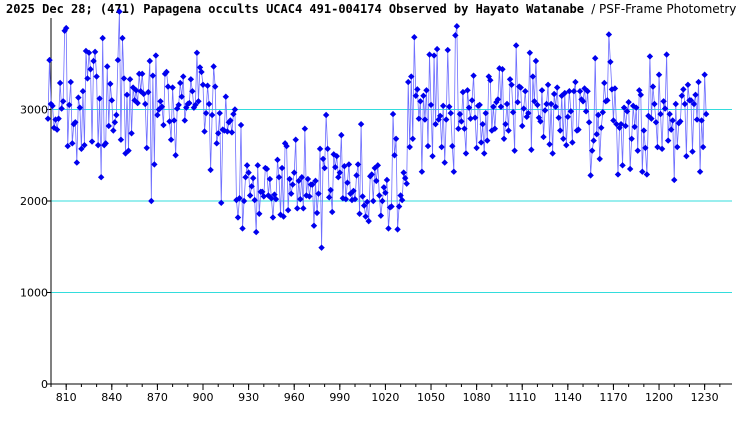  What do you see at coordinates (477, 397) in the screenshot?
I see `x-tick-label-1080: 1080` at bounding box center [477, 397].